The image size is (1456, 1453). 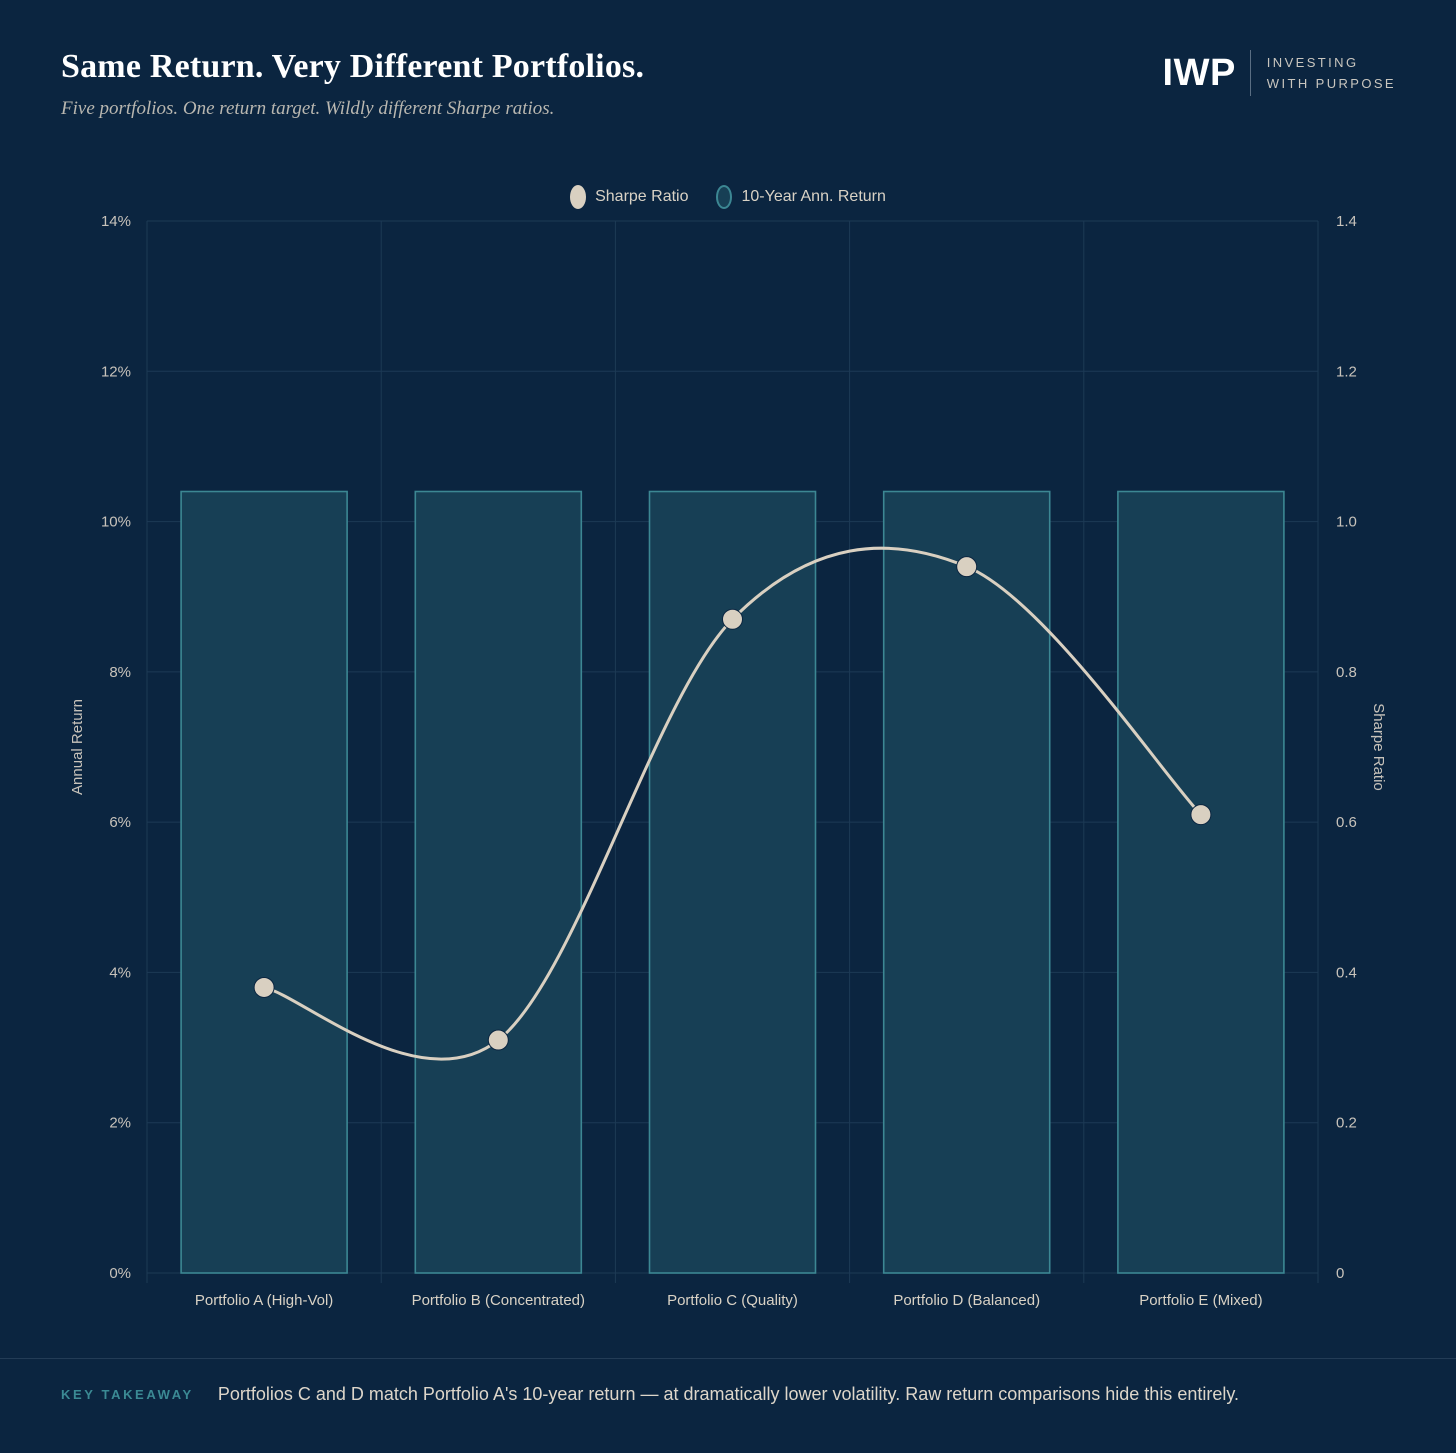 I want to click on logo-line-1: INVESTING, so click(x=1312, y=62).